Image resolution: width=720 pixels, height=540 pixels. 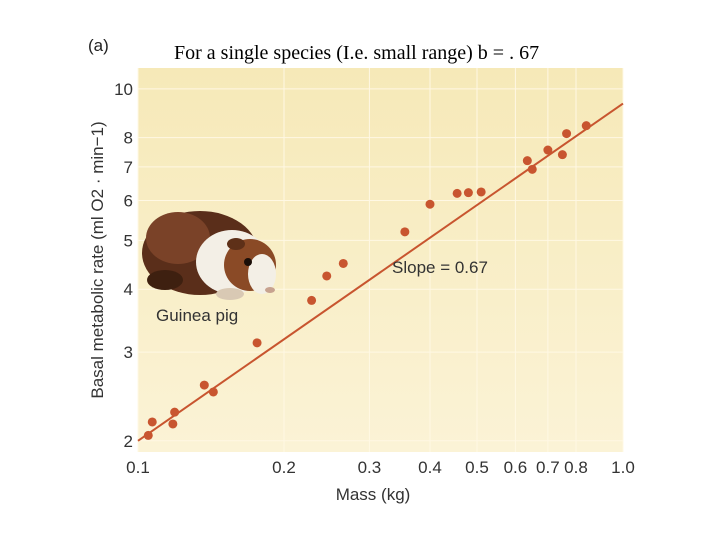 I want to click on y-tick-label: 7, so click(x=128, y=167).